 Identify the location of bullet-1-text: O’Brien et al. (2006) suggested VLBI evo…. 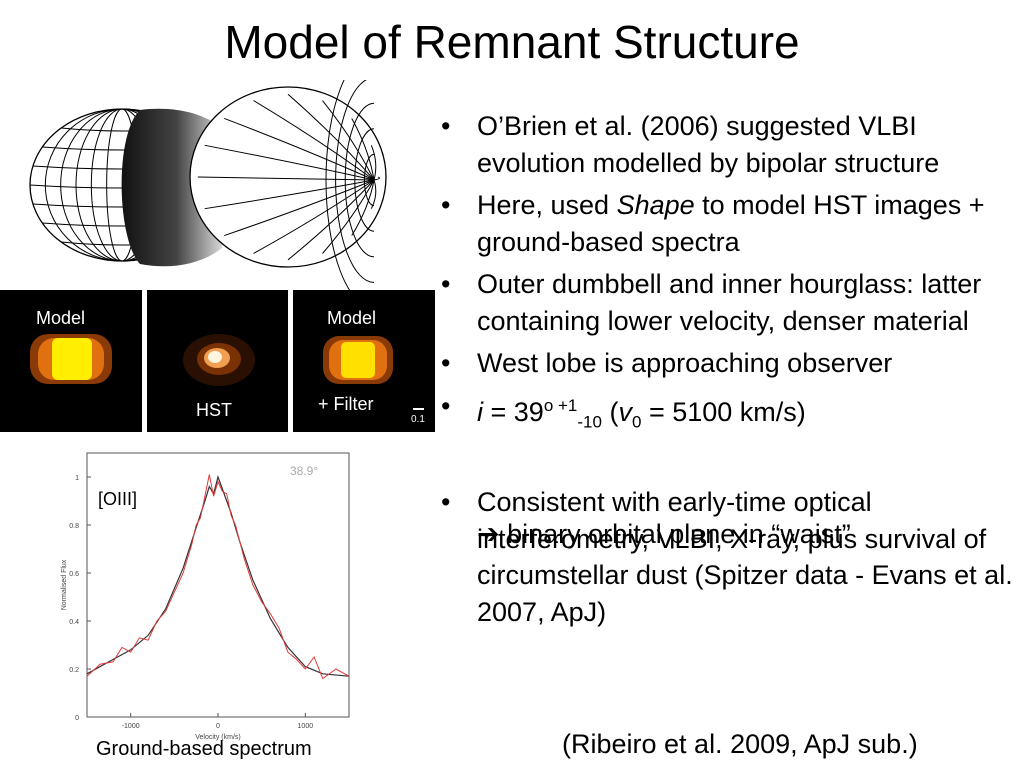
(708, 144).